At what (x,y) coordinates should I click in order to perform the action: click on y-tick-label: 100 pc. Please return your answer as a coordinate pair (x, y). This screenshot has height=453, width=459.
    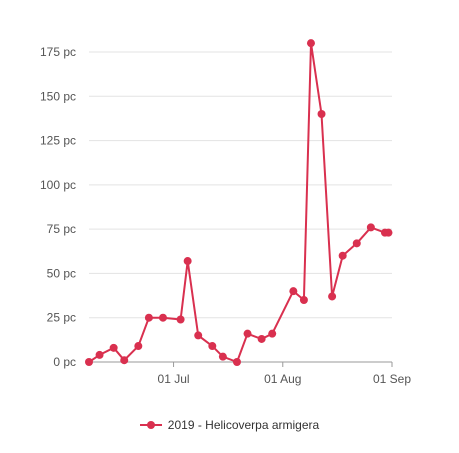
    Looking at the image, I should click on (58, 185).